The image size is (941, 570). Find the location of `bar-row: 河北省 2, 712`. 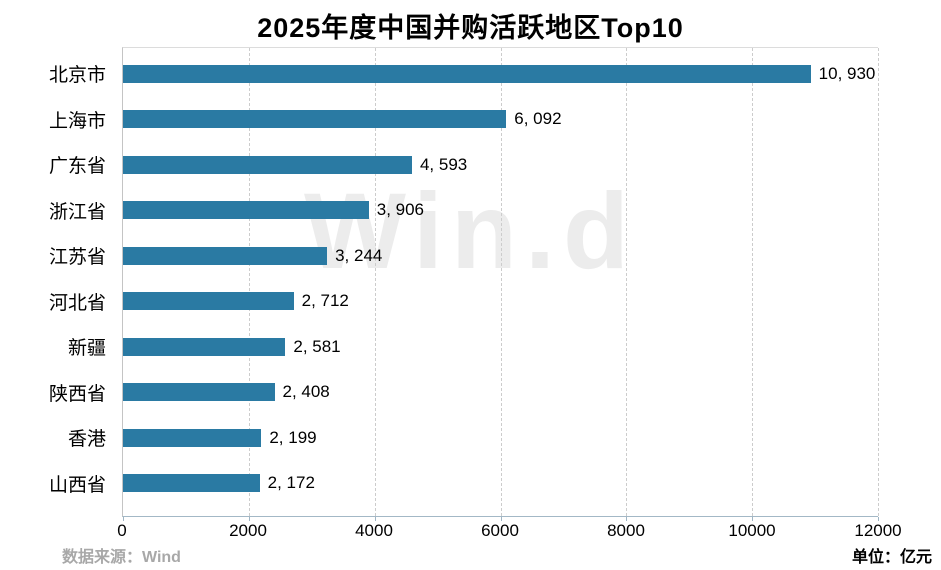

bar-row: 河北省 2, 712 is located at coordinates (463, 302).